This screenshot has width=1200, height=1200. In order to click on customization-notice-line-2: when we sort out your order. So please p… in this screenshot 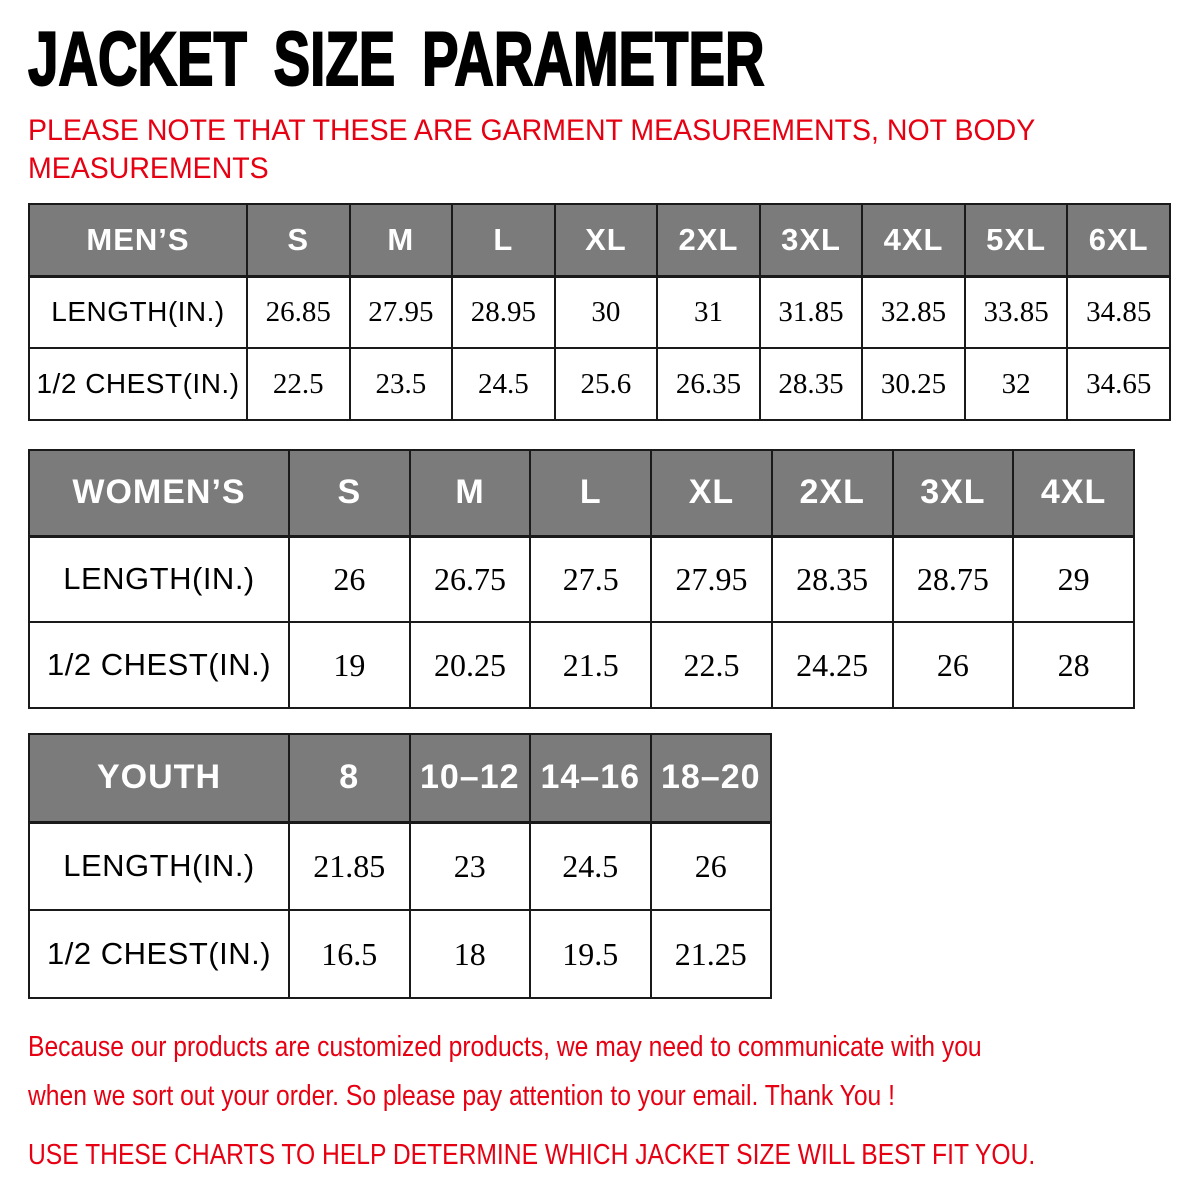, I will do `click(461, 1096)`.